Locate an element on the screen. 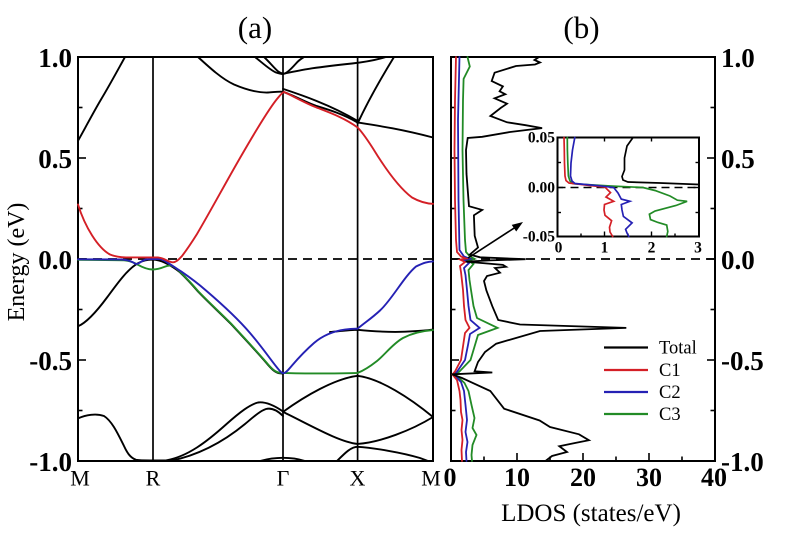 The image size is (800, 533). svg-text: Total is located at coordinates (678, 349).